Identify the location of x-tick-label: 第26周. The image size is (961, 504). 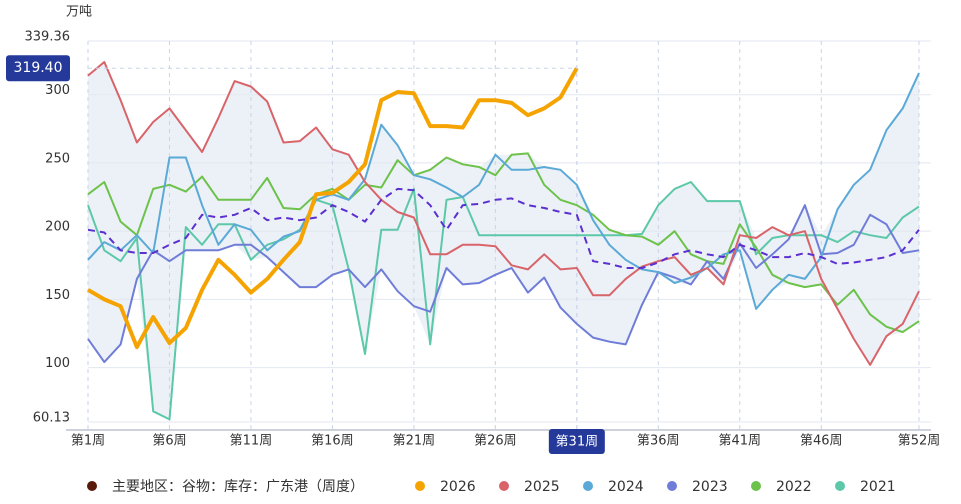
(495, 441).